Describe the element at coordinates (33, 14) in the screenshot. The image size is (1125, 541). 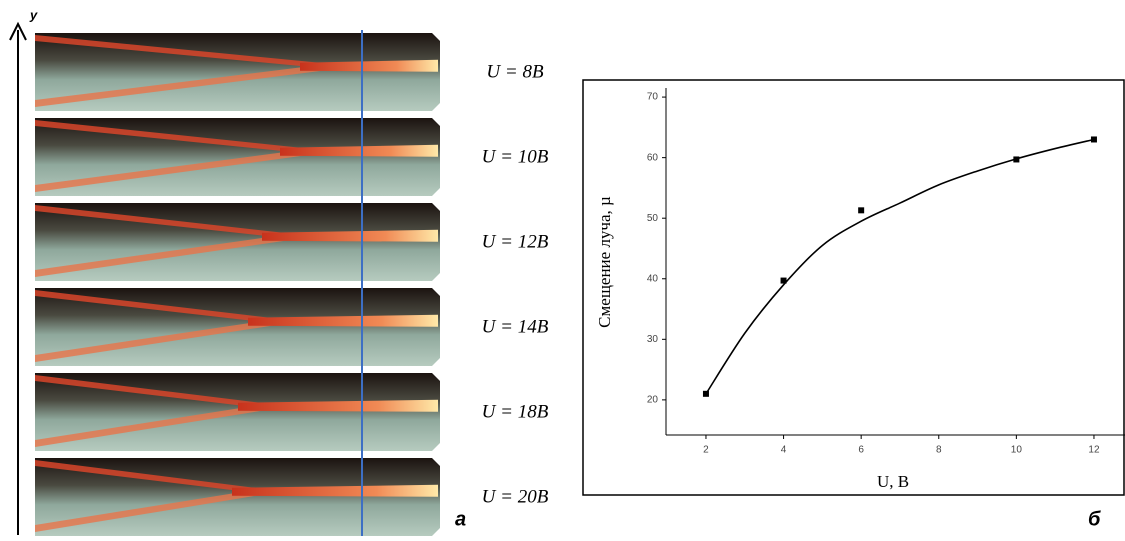
I see `axis-label: y` at that location.